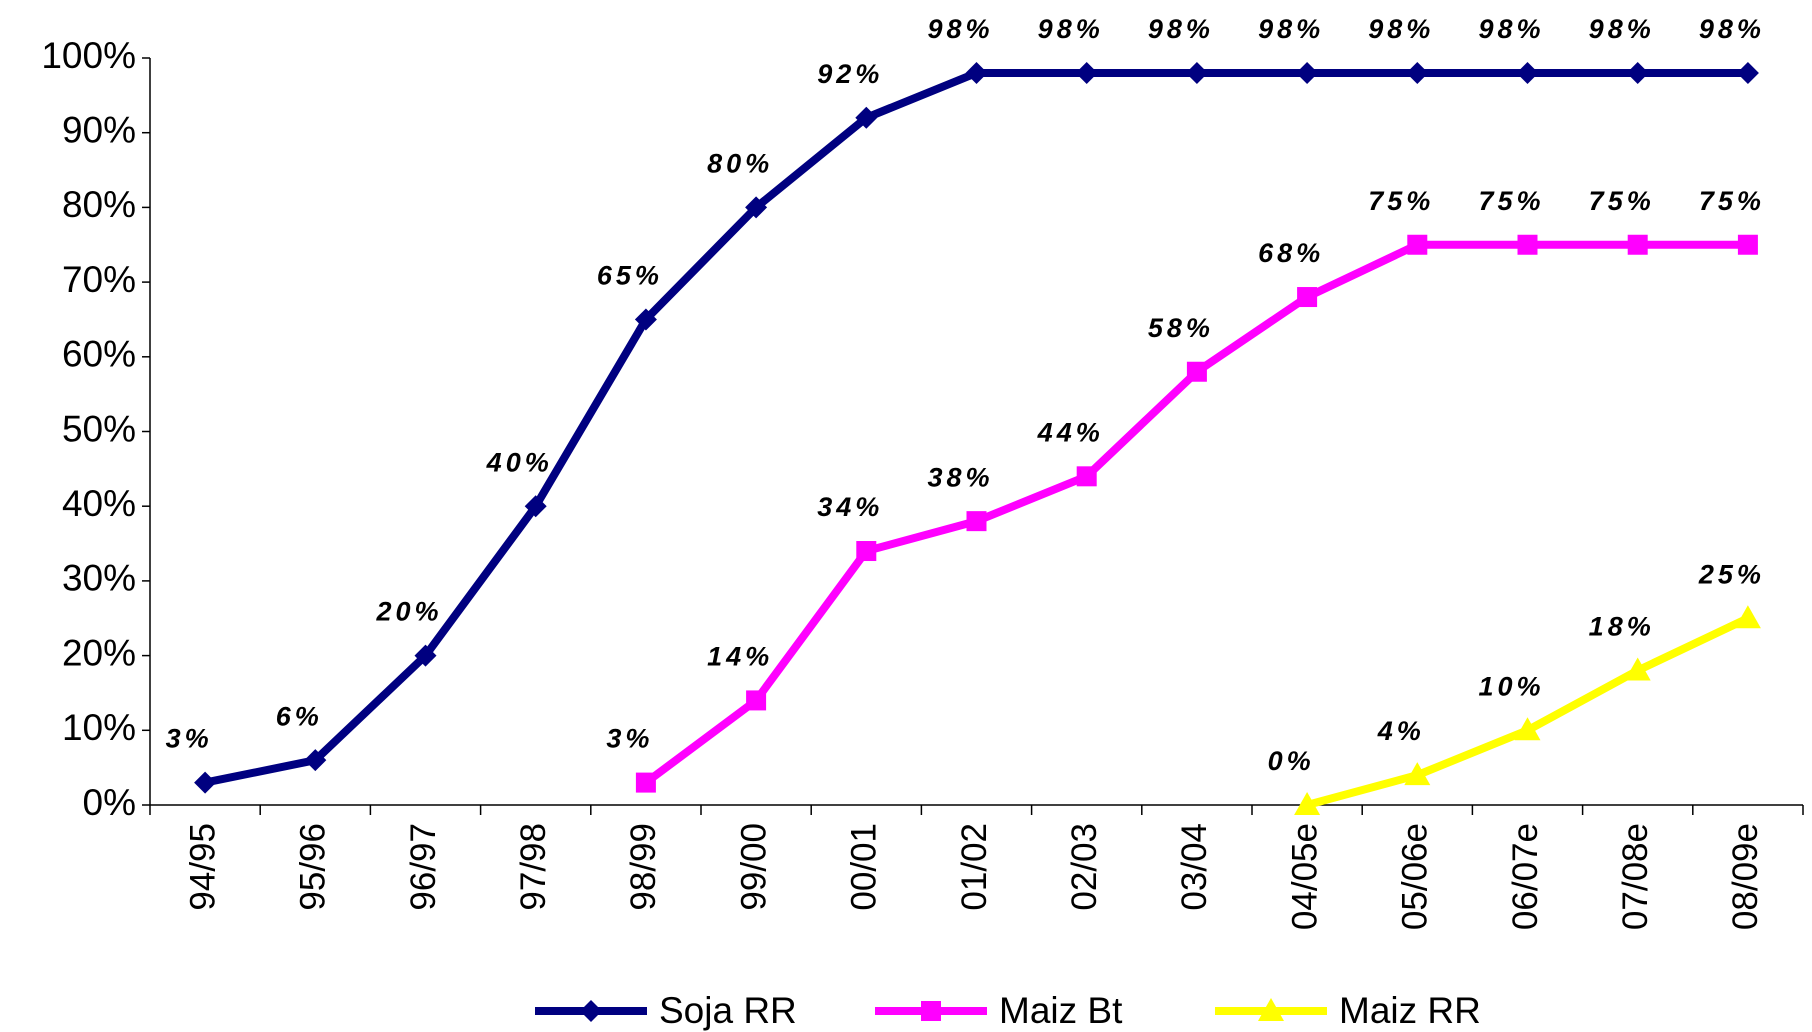 This screenshot has width=1812, height=1032. Describe the element at coordinates (753, 867) in the screenshot. I see `x-tick-label: 99/00` at that location.